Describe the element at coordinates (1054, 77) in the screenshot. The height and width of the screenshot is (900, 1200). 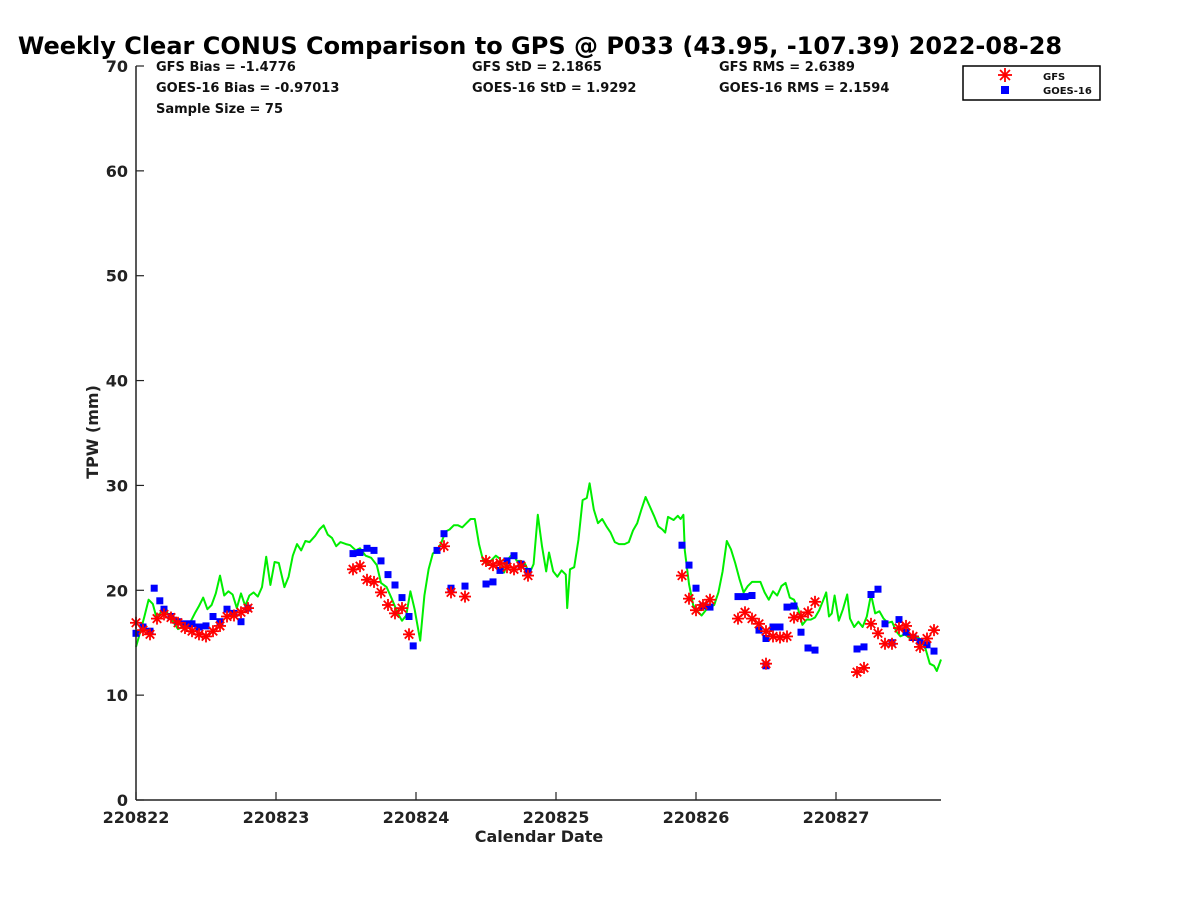
I see `legend-gfs-label: GFS` at that location.